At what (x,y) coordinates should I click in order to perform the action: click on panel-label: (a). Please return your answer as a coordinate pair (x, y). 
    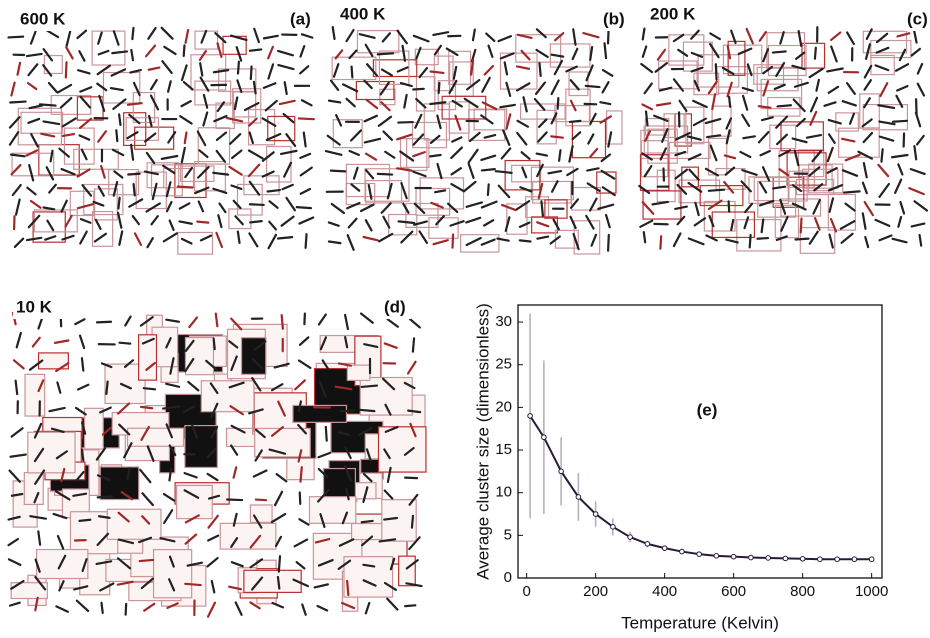
    Looking at the image, I should click on (300, 18).